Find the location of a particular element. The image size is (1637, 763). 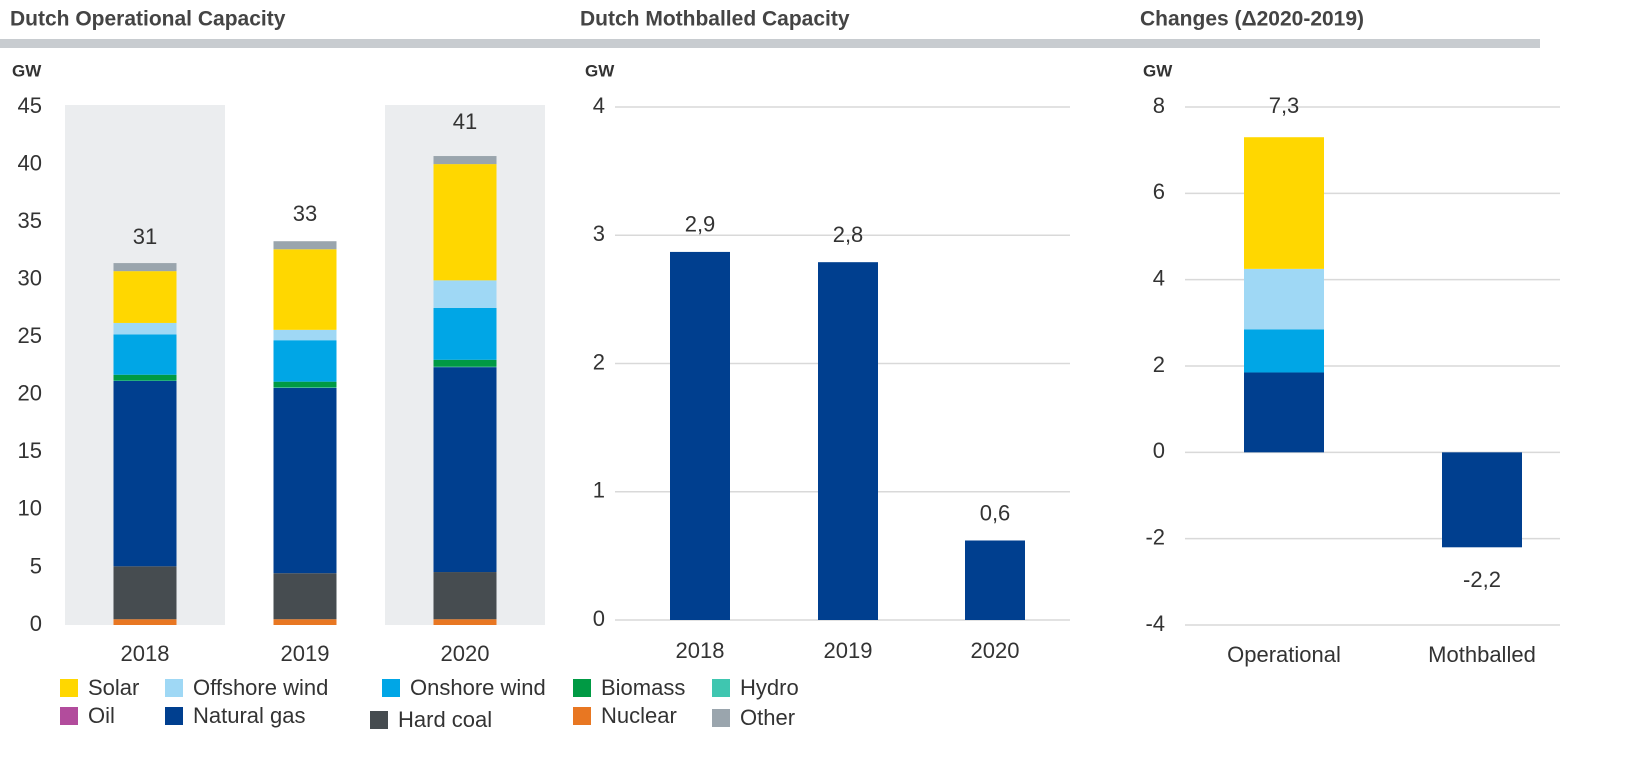

x-tick-label: Operational is located at coordinates (1284, 654).